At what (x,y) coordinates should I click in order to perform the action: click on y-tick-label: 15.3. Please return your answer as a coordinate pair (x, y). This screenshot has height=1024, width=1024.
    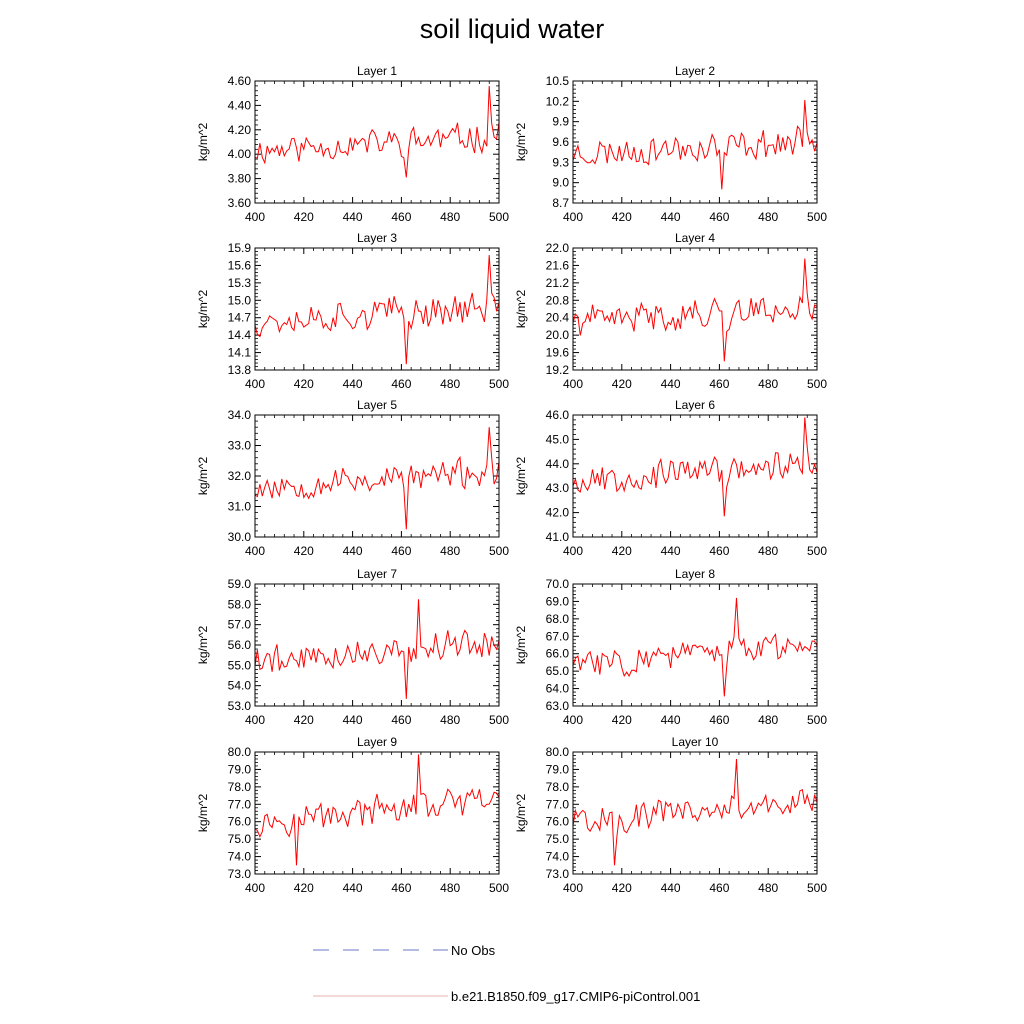
    Looking at the image, I should click on (240, 283).